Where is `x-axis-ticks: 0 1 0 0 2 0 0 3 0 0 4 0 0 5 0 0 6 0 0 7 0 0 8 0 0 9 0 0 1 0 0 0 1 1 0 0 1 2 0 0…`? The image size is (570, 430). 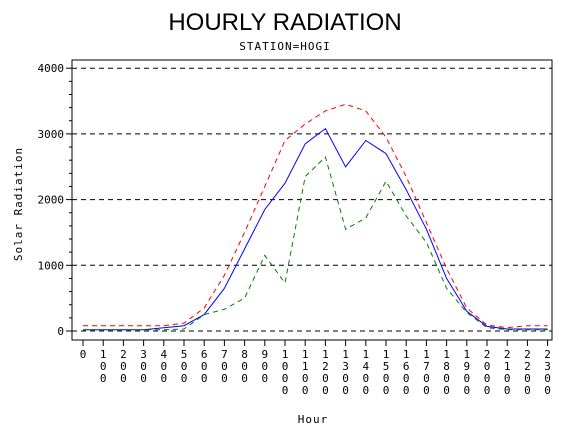
x-axis-ticks: 0 1 0 0 2 0 0 3 0 0 4 0 0 5 0 0 6 0 0 7 0 0 8 0 0 9 0 0 1 0 0 0 1 1 0 0 1 2 0 0… is located at coordinates (315, 368).